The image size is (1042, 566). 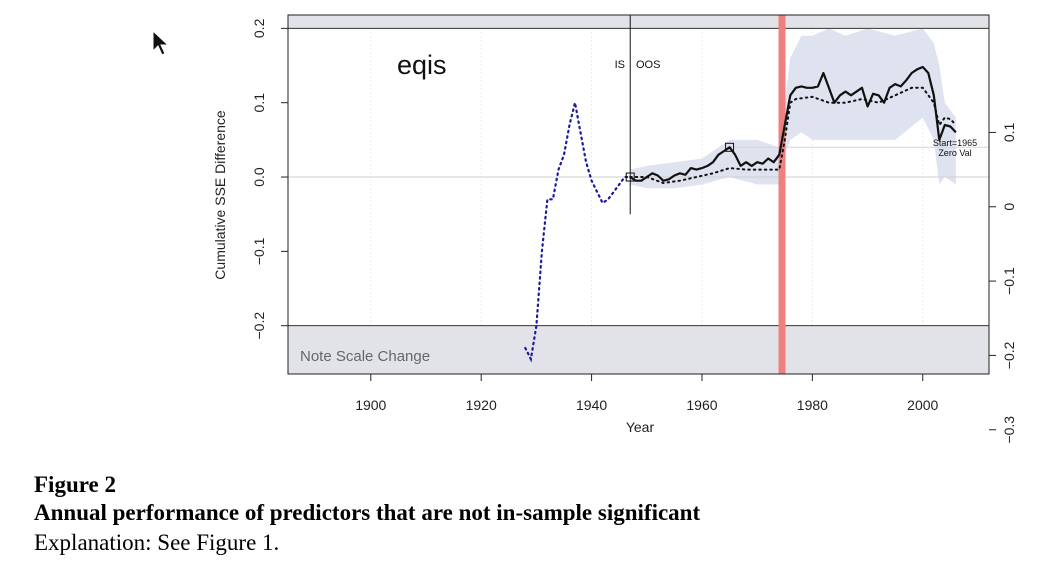 What do you see at coordinates (422, 65) in the screenshot?
I see `panel-title: eqis` at bounding box center [422, 65].